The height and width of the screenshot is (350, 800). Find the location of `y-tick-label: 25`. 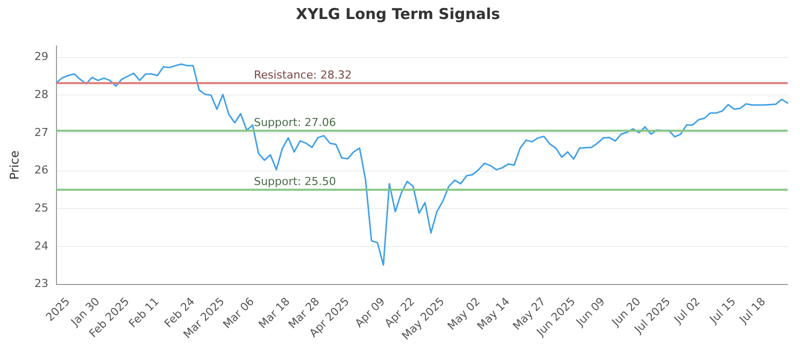

y-tick-label: 25 is located at coordinates (41, 208).